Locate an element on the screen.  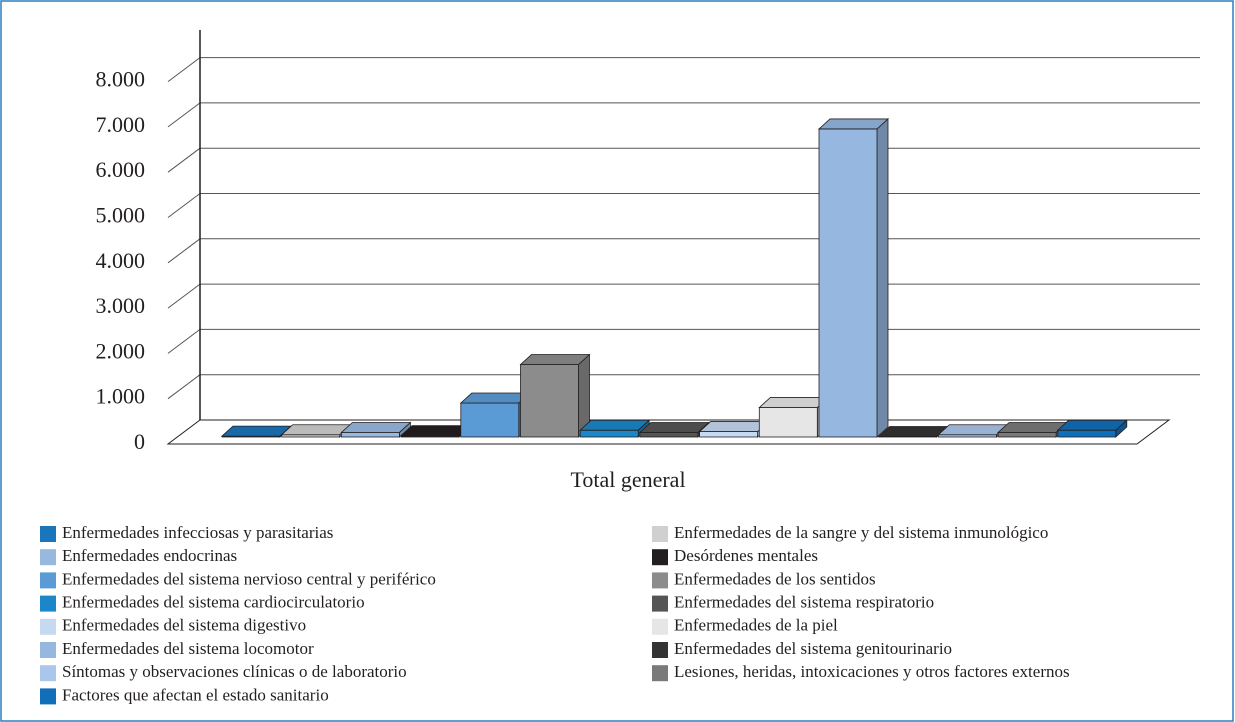
legend-label: Enfermedades del sistema genitourinario is located at coordinates (813, 648).